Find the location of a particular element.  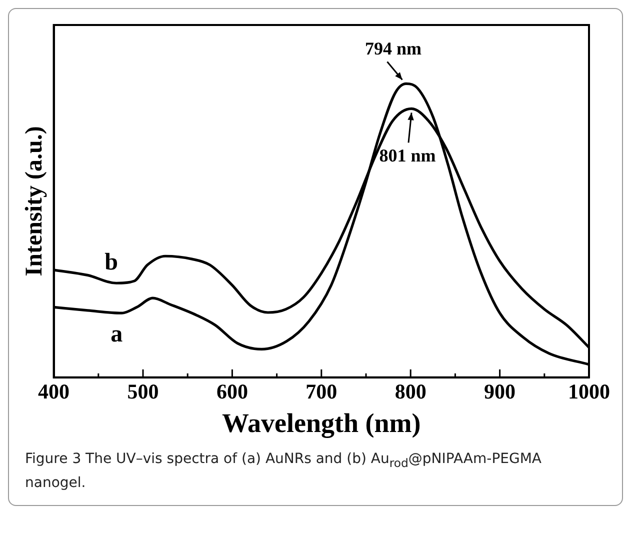

series-label: b is located at coordinates (111, 262).